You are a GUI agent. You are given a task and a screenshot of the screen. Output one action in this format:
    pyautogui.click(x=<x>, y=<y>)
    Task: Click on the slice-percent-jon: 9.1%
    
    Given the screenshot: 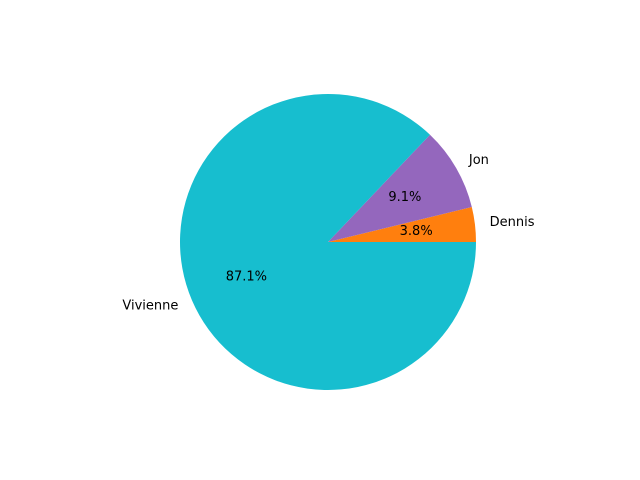 What is the action you would take?
    pyautogui.click(x=404, y=197)
    